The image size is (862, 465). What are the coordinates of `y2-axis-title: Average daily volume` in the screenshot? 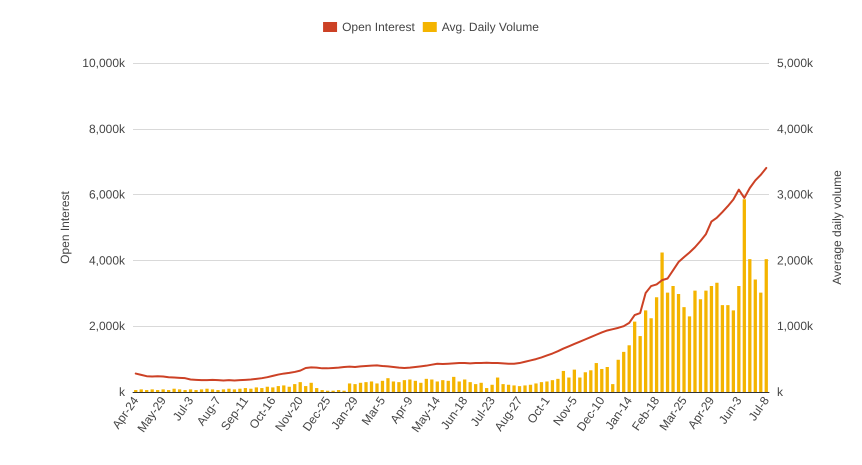 It's located at (837, 227).